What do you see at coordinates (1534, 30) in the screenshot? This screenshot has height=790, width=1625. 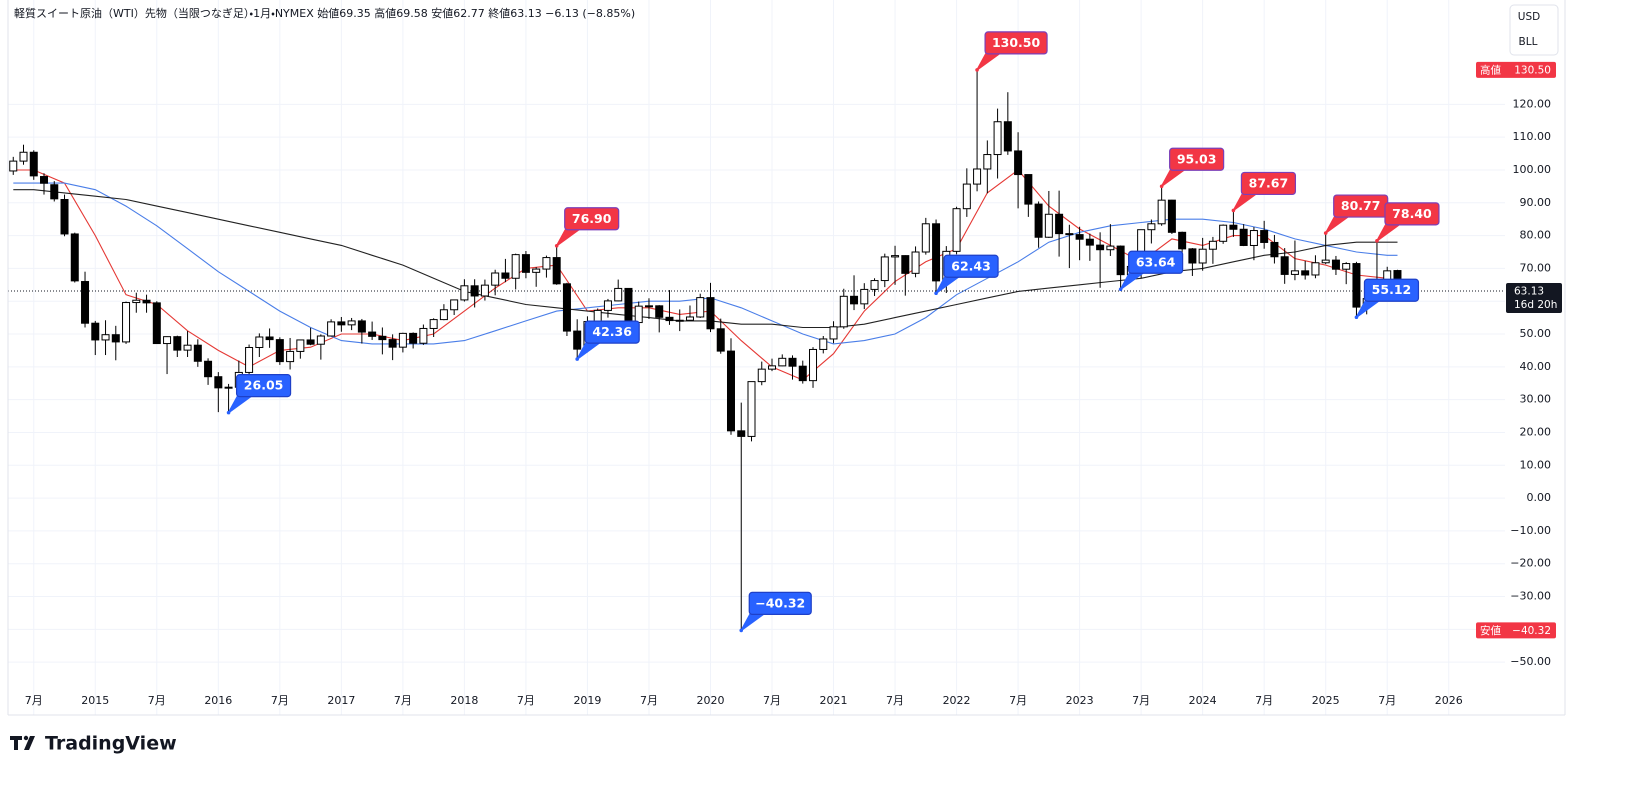 I see `unit-panel` at bounding box center [1534, 30].